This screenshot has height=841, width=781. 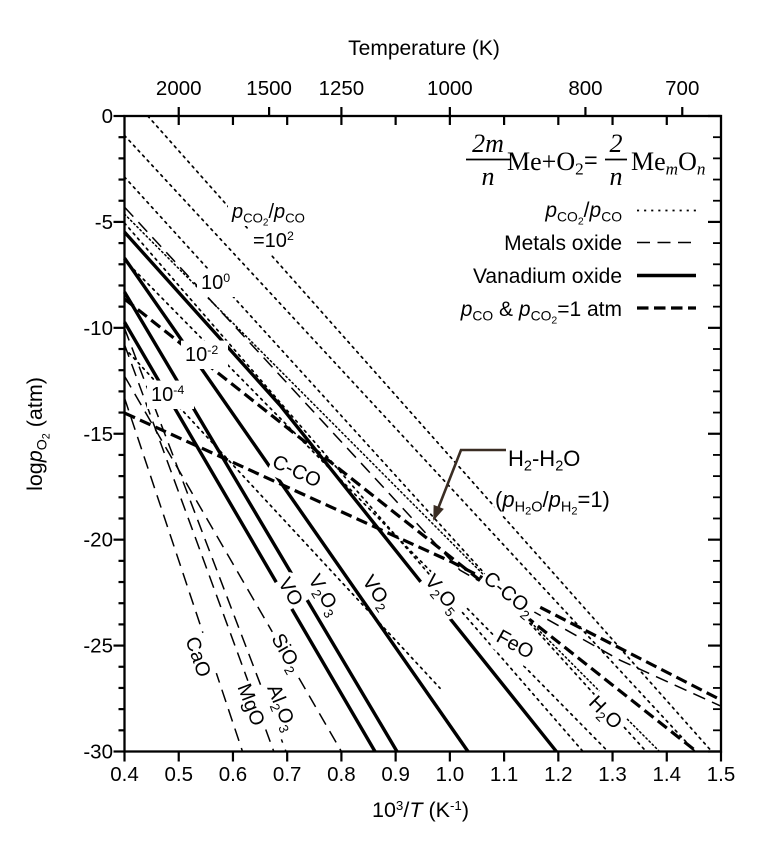 I want to click on text-fragment: -25, so click(x=98, y=646).